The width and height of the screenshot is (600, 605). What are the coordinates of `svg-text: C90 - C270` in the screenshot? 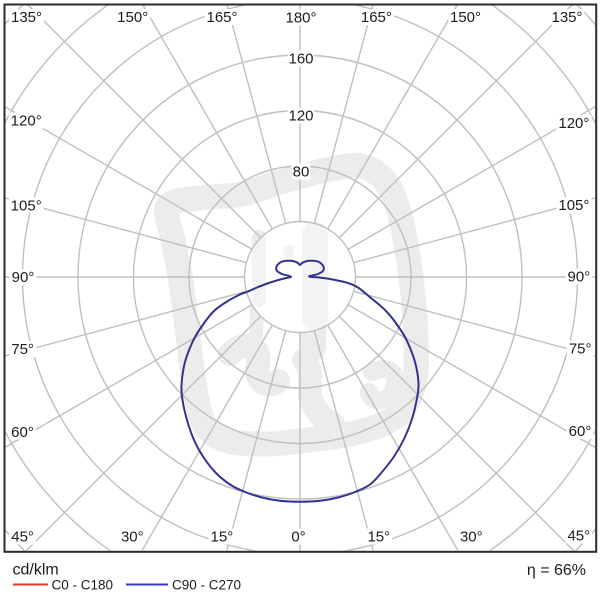 It's located at (206, 585).